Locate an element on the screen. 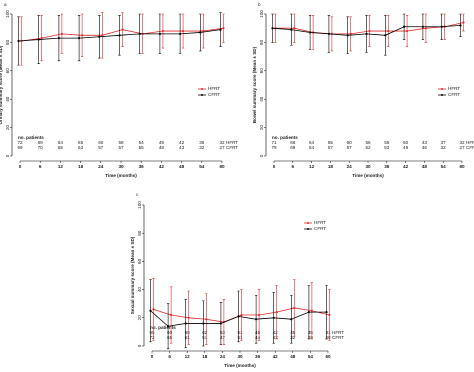 The height and width of the screenshot is (372, 474). y-tick-label: 60 is located at coordinates (261, 71).